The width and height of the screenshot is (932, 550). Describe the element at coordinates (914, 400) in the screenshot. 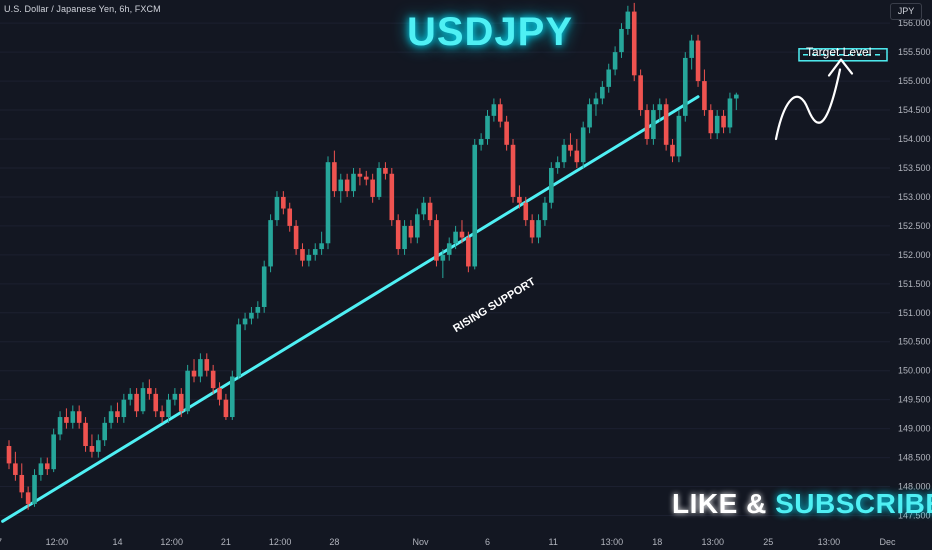

I see `price-tick-label: 149.500` at that location.